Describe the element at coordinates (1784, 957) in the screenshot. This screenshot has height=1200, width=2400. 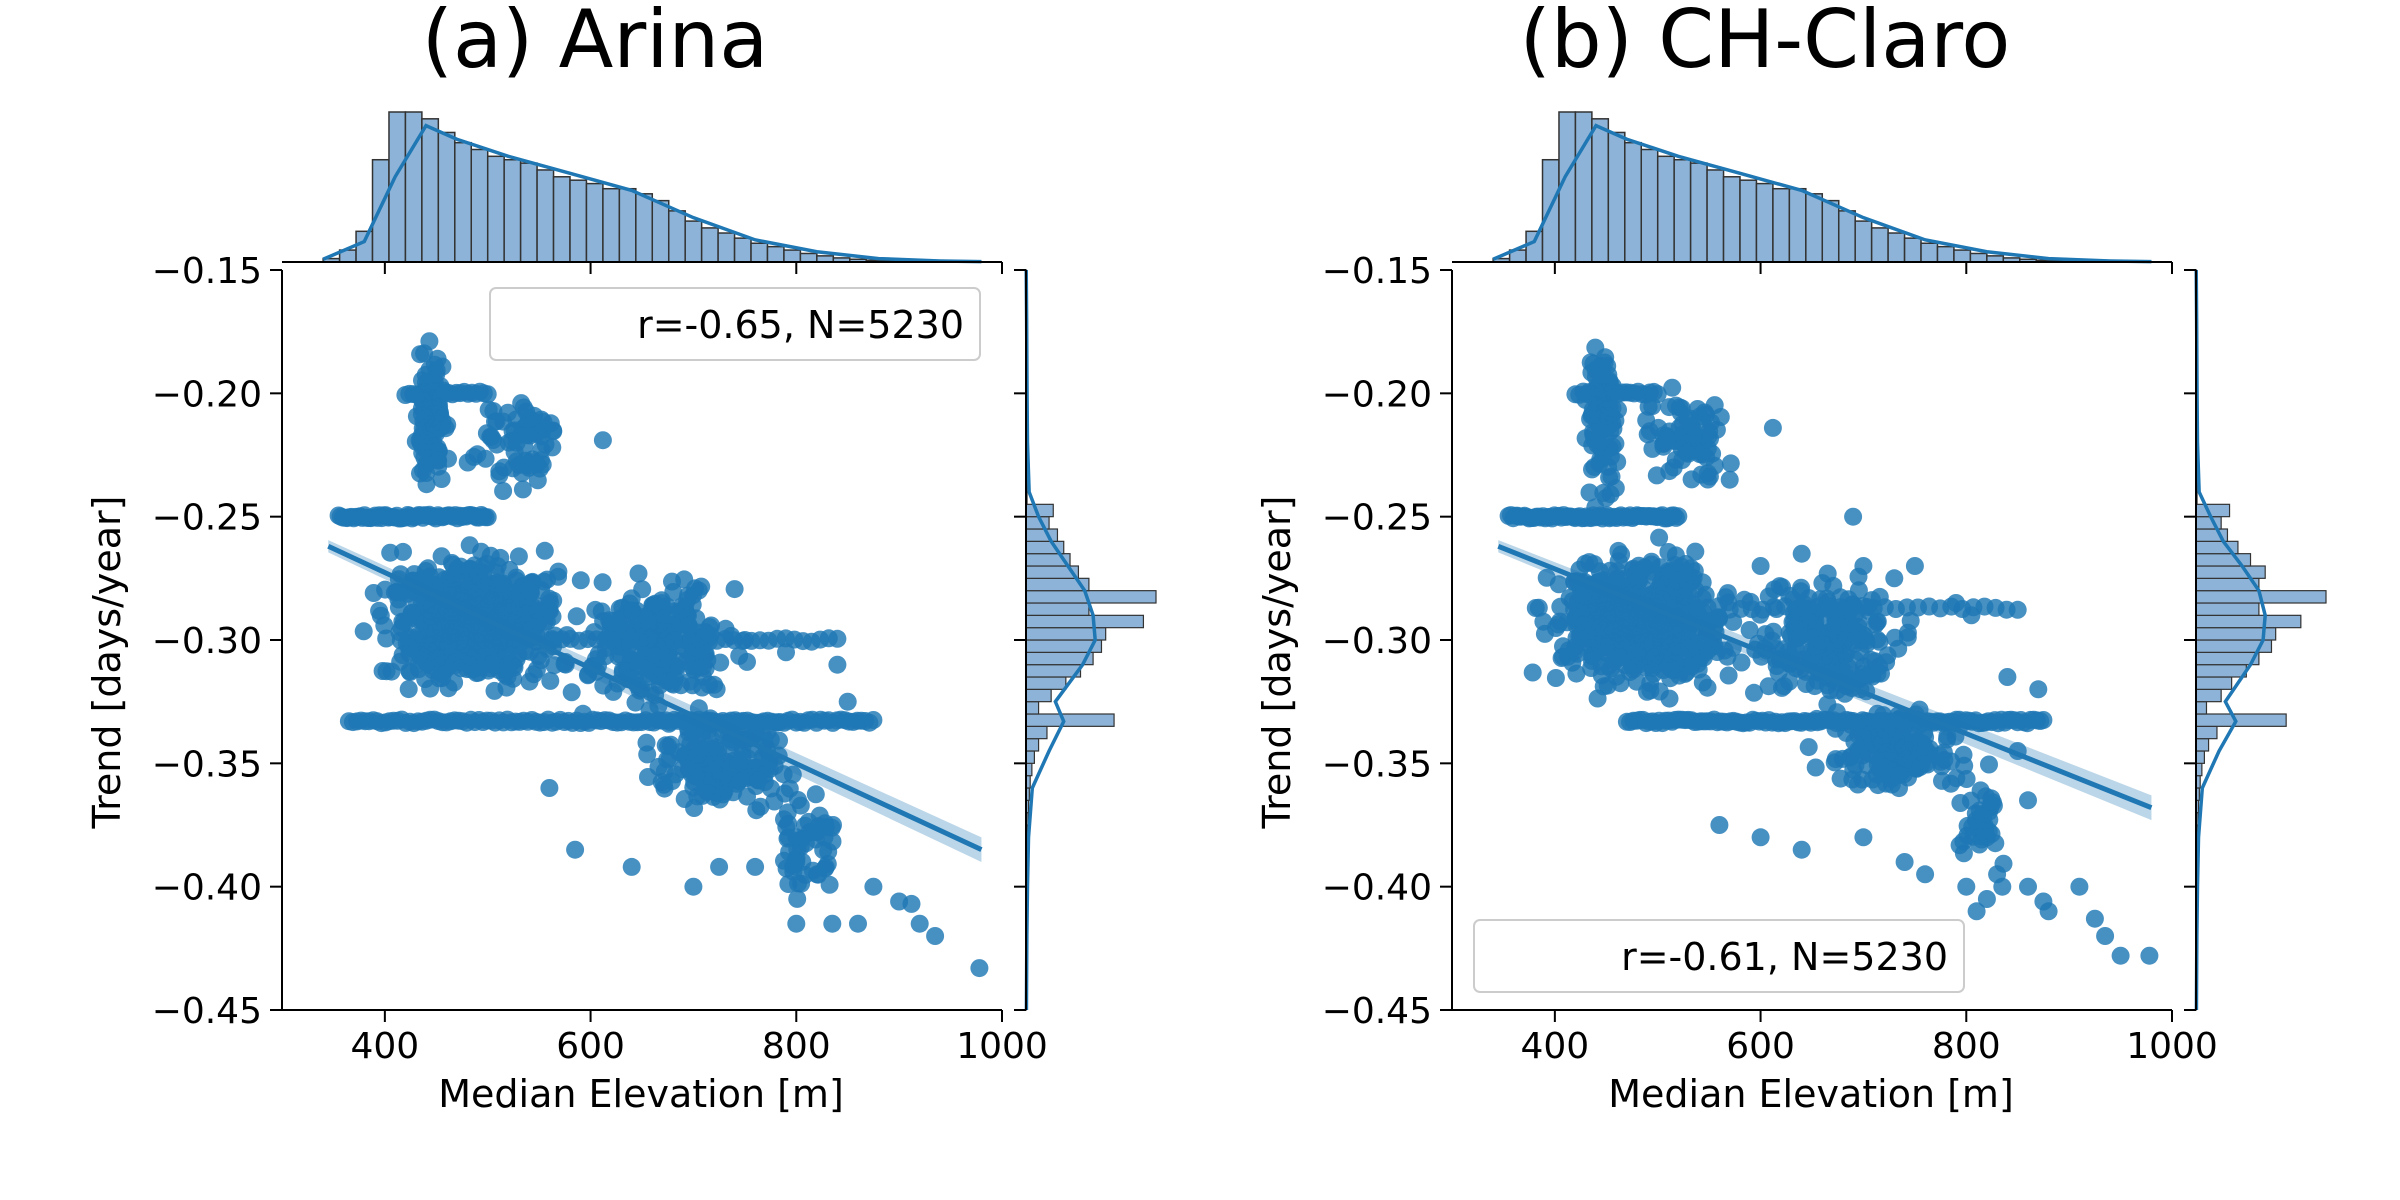
I see `legend-annotation: r=-0.61, N=5230` at that location.